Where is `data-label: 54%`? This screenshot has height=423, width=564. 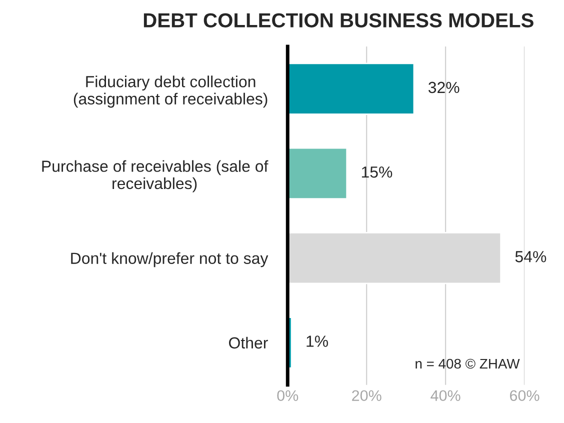 data-label: 54% is located at coordinates (530, 256).